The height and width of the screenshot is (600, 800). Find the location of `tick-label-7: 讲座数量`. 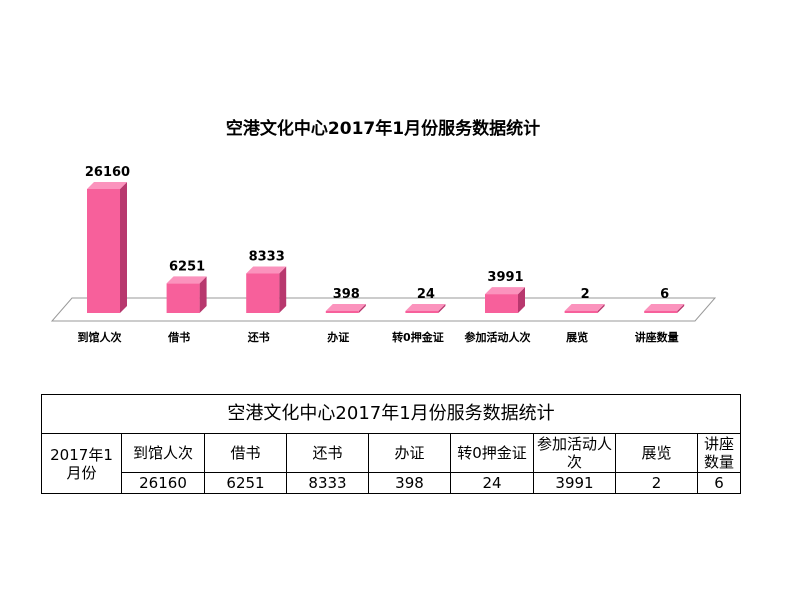

tick-label-7: 讲座数量 is located at coordinates (657, 337).